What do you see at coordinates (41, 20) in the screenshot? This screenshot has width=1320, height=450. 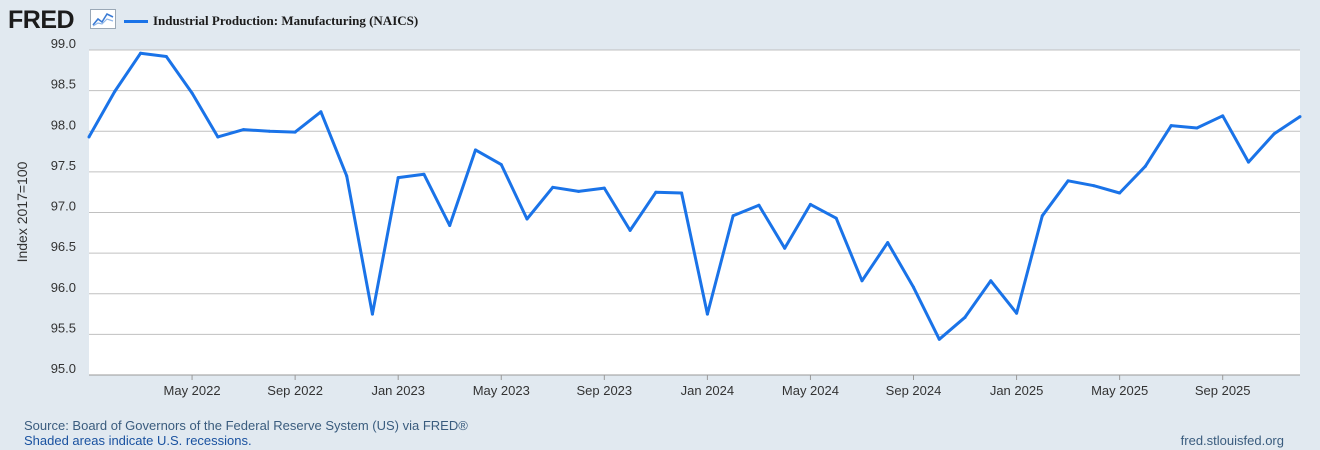 I see `fred-logo: FRED` at bounding box center [41, 20].